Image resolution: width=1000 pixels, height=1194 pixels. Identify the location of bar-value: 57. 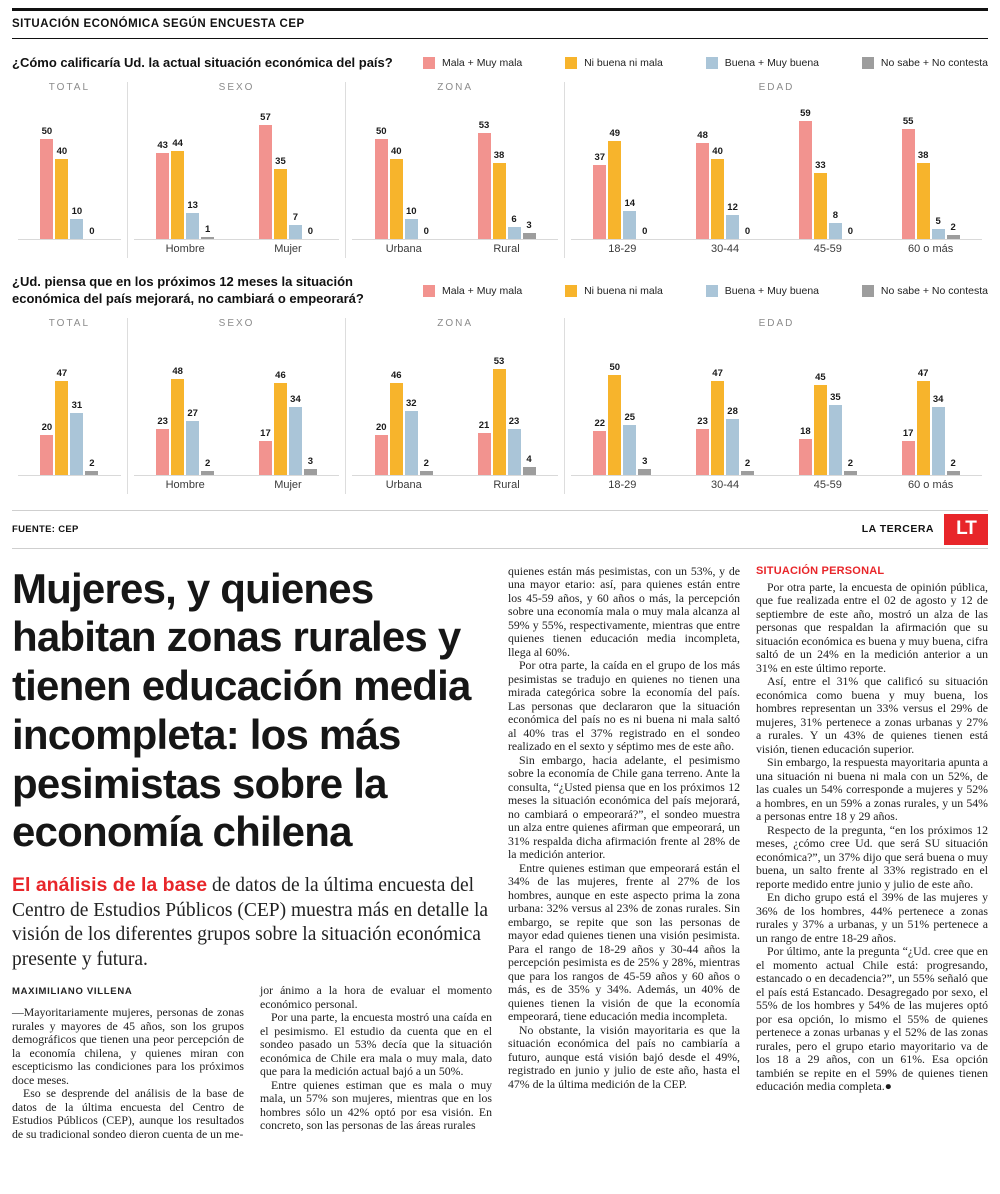
(265, 117).